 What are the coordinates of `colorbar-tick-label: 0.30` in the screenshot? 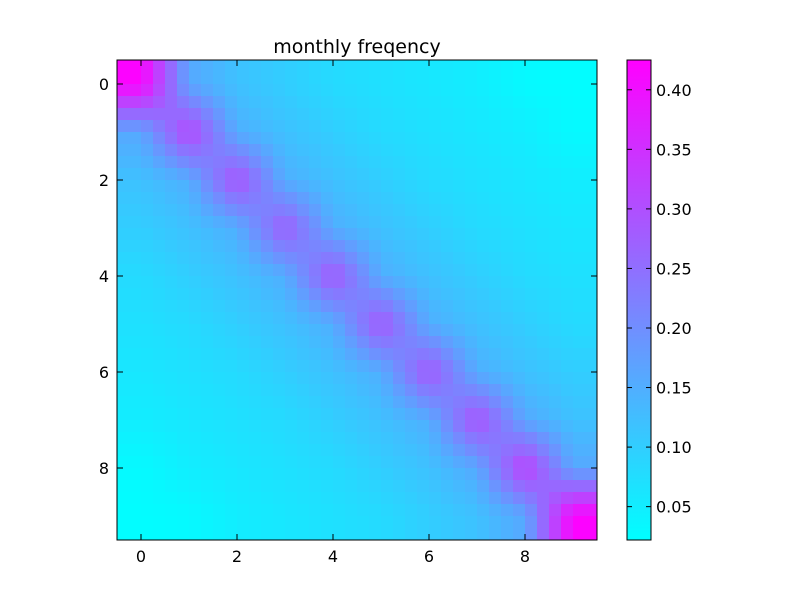 It's located at (674, 209).